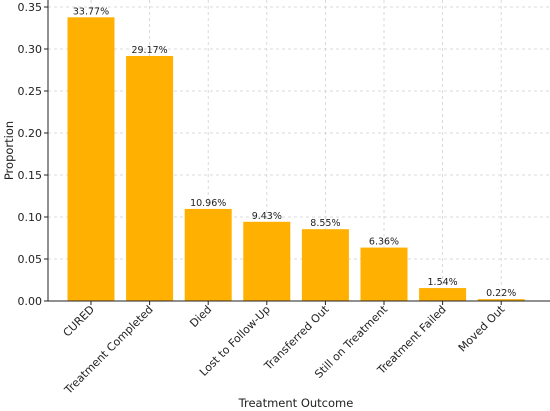 Image resolution: width=550 pixels, height=411 pixels. I want to click on x-tick-label: CURED, so click(78, 321).